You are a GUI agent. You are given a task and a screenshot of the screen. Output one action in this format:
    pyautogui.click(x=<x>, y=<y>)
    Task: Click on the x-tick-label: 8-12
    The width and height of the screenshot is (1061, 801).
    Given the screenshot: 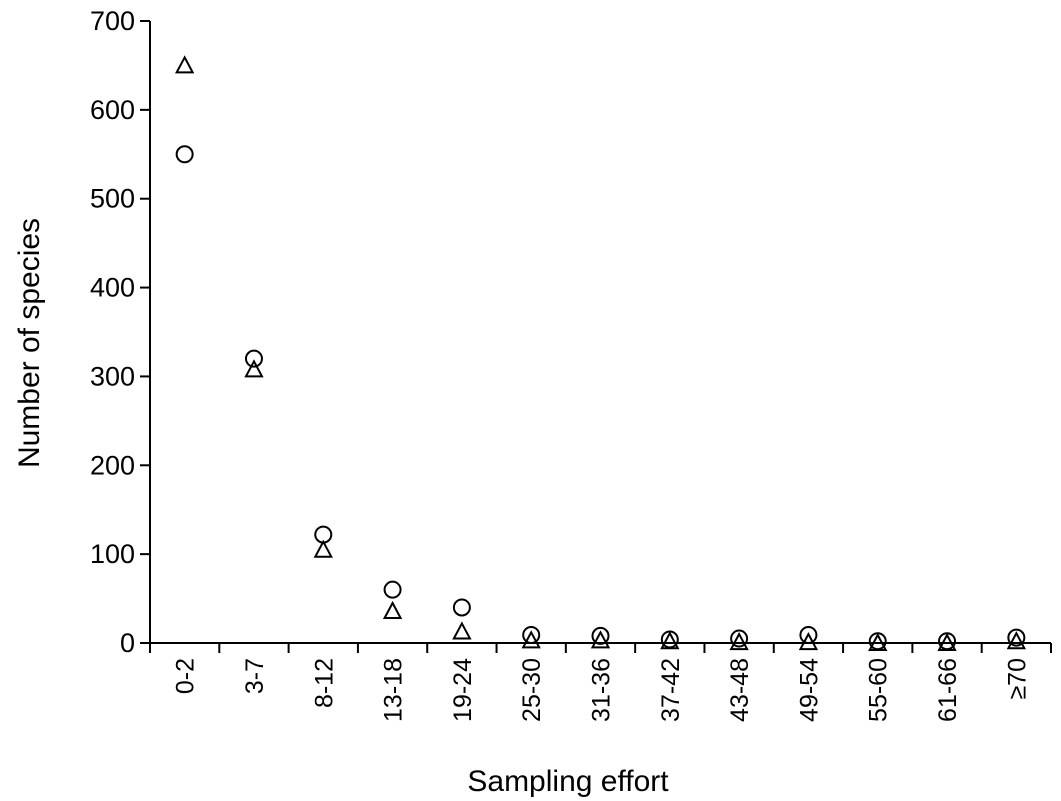 What is the action you would take?
    pyautogui.click(x=324, y=683)
    